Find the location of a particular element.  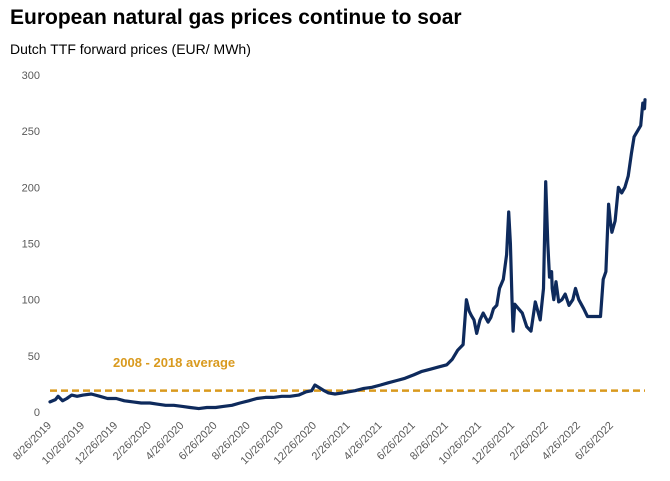

y-axis: 0 50 100 150 200 250 300 is located at coordinates (31, 244).